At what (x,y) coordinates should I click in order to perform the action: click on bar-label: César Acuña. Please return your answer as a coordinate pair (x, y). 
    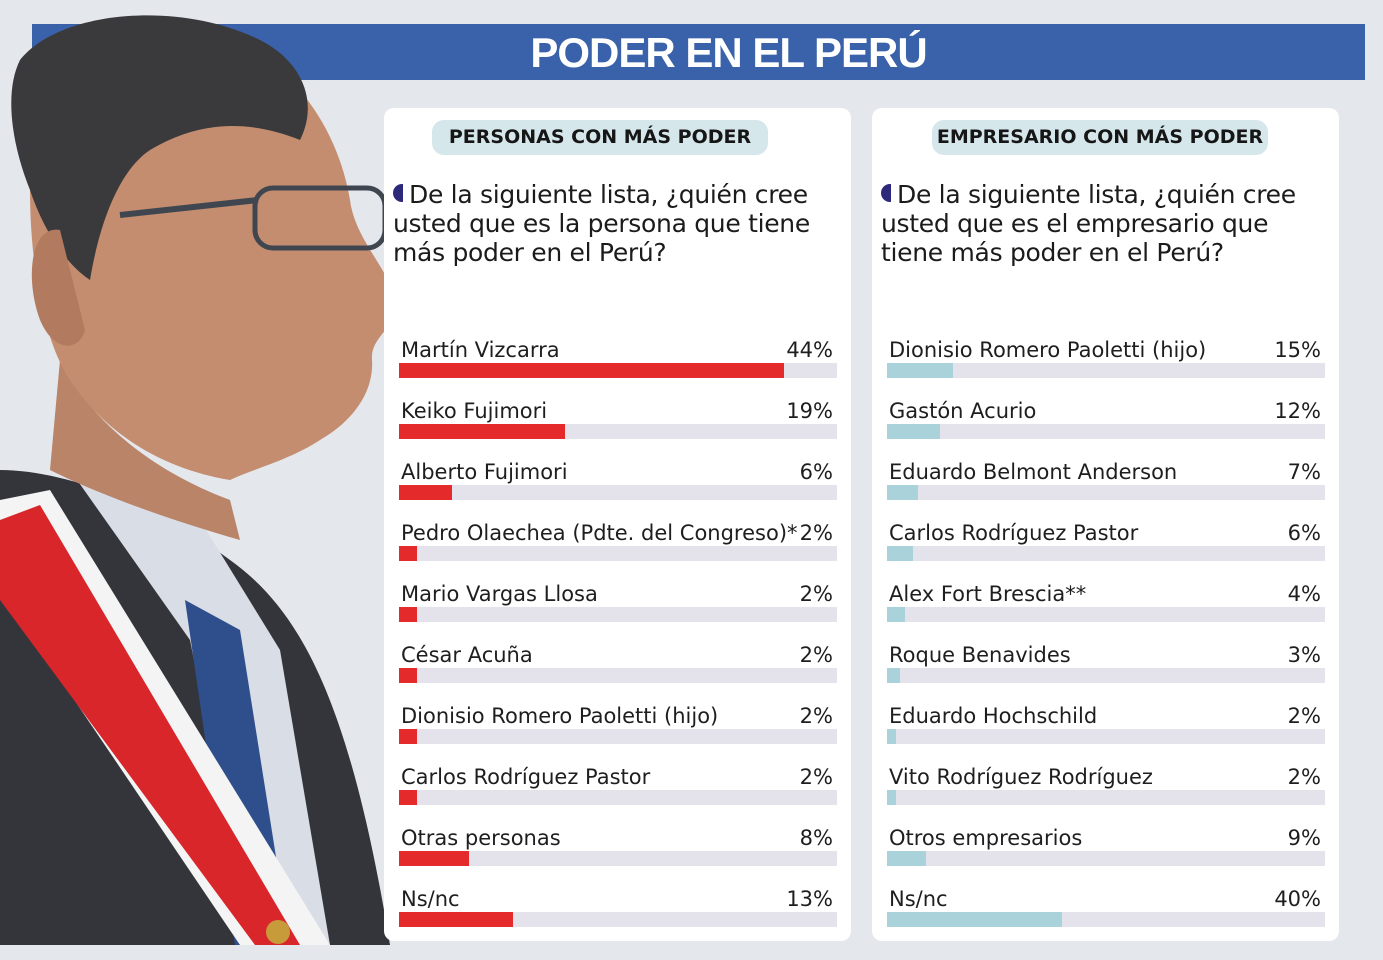
    Looking at the image, I should click on (467, 655).